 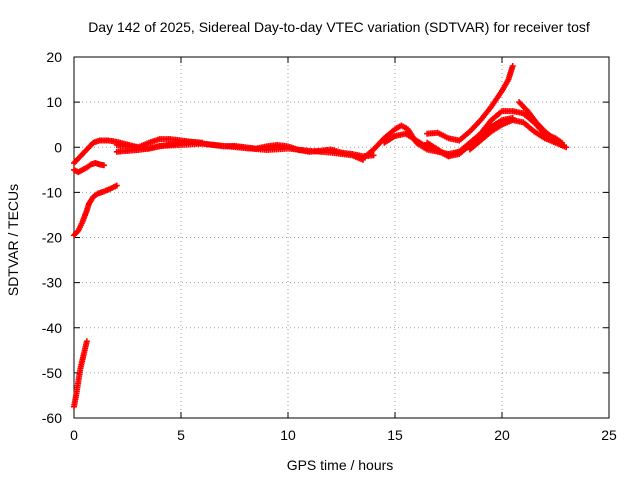 What do you see at coordinates (395, 435) in the screenshot?
I see `x-tick-label: 15` at bounding box center [395, 435].